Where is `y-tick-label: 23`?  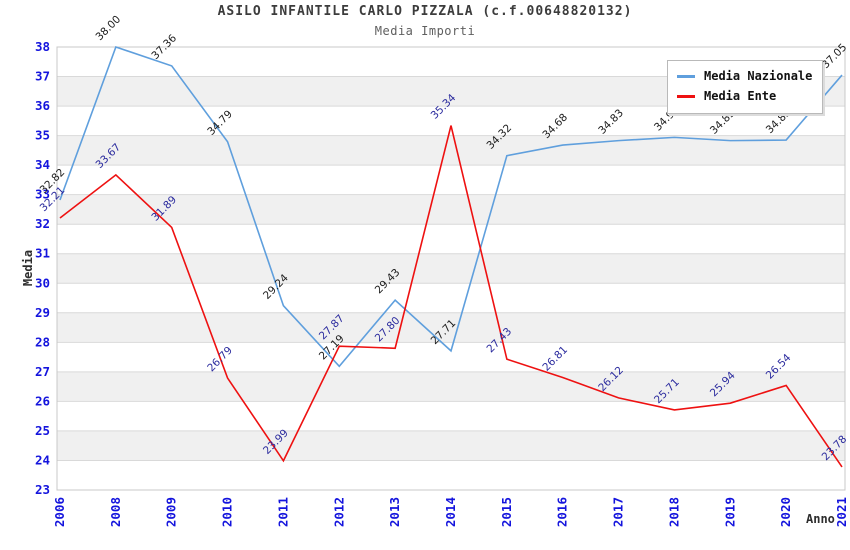
y-tick-label: 23 is located at coordinates (42, 489).